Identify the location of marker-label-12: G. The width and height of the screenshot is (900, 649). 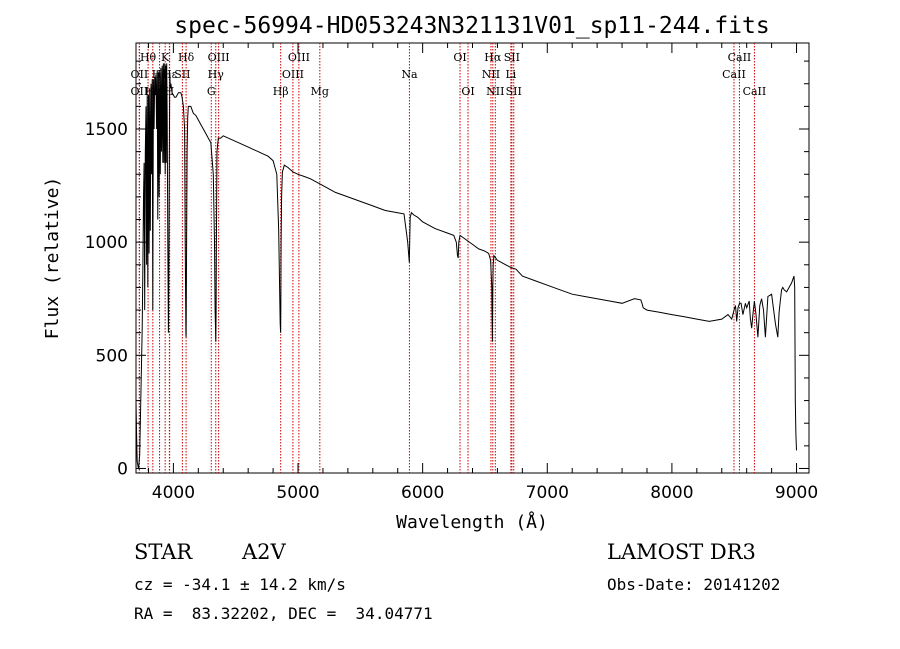
(211, 91).